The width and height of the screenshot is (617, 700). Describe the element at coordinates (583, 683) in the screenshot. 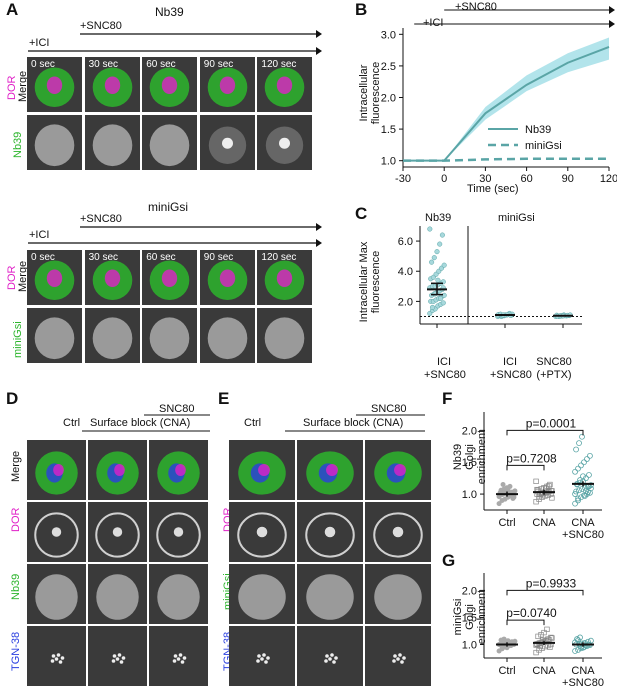

I see `x-cat-label-cna-snc80-line2: +SNC80` at that location.